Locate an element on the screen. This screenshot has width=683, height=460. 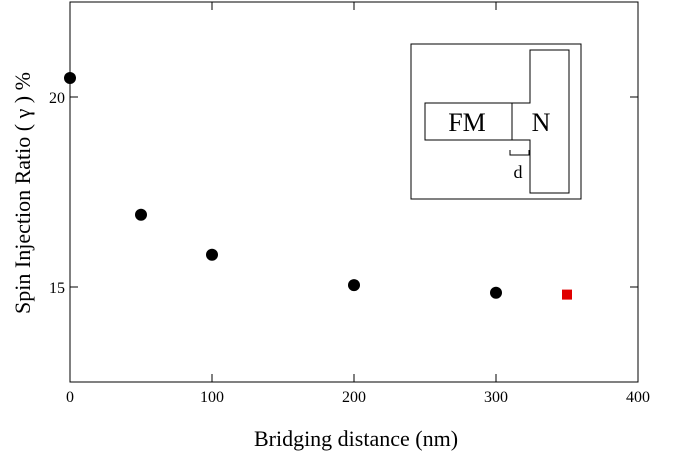
x-tick-label: 300 is located at coordinates (496, 397).